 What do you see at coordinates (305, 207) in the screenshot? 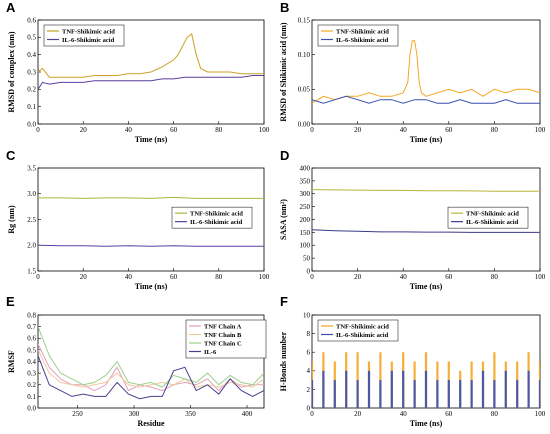
I see `y-tick-label: 250` at bounding box center [305, 207].